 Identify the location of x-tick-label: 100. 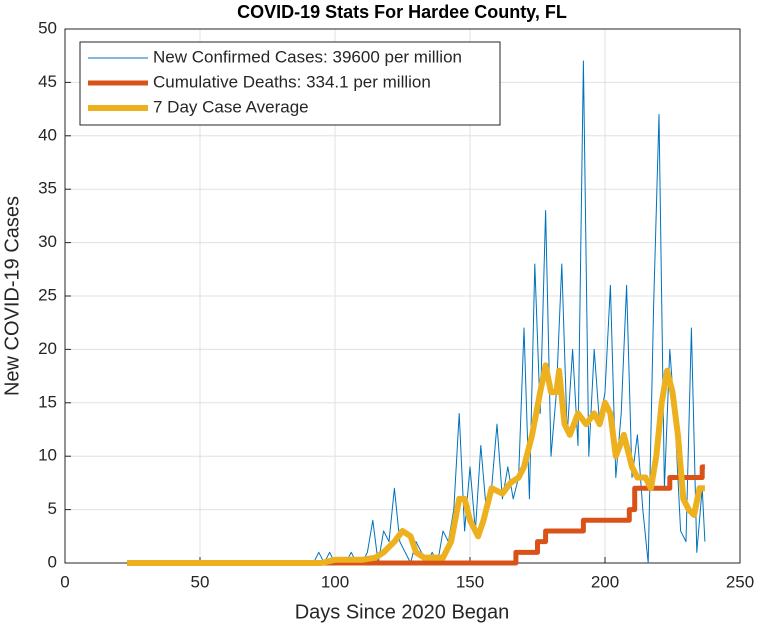
(335, 581).